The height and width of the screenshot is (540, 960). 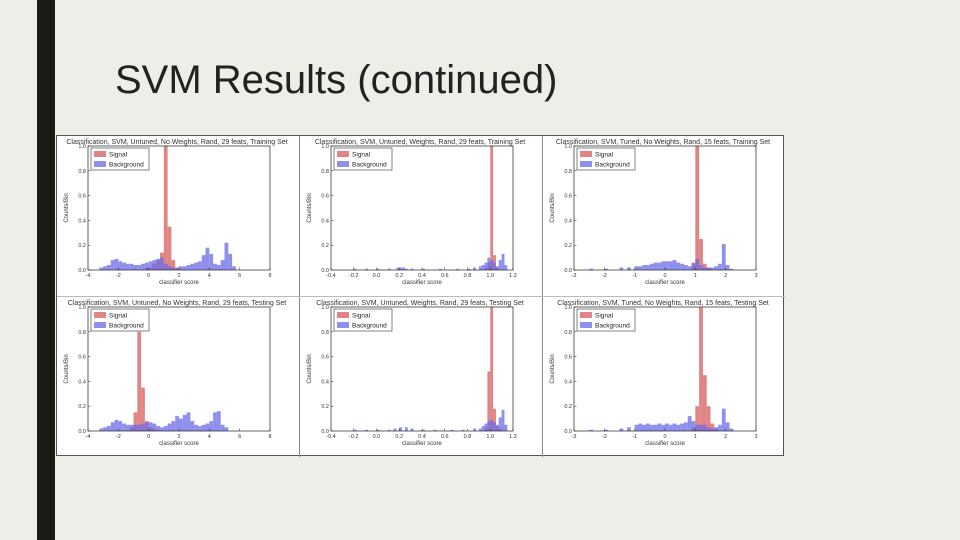 What do you see at coordinates (178, 276) in the screenshot?
I see `x-tick-label: 2` at bounding box center [178, 276].